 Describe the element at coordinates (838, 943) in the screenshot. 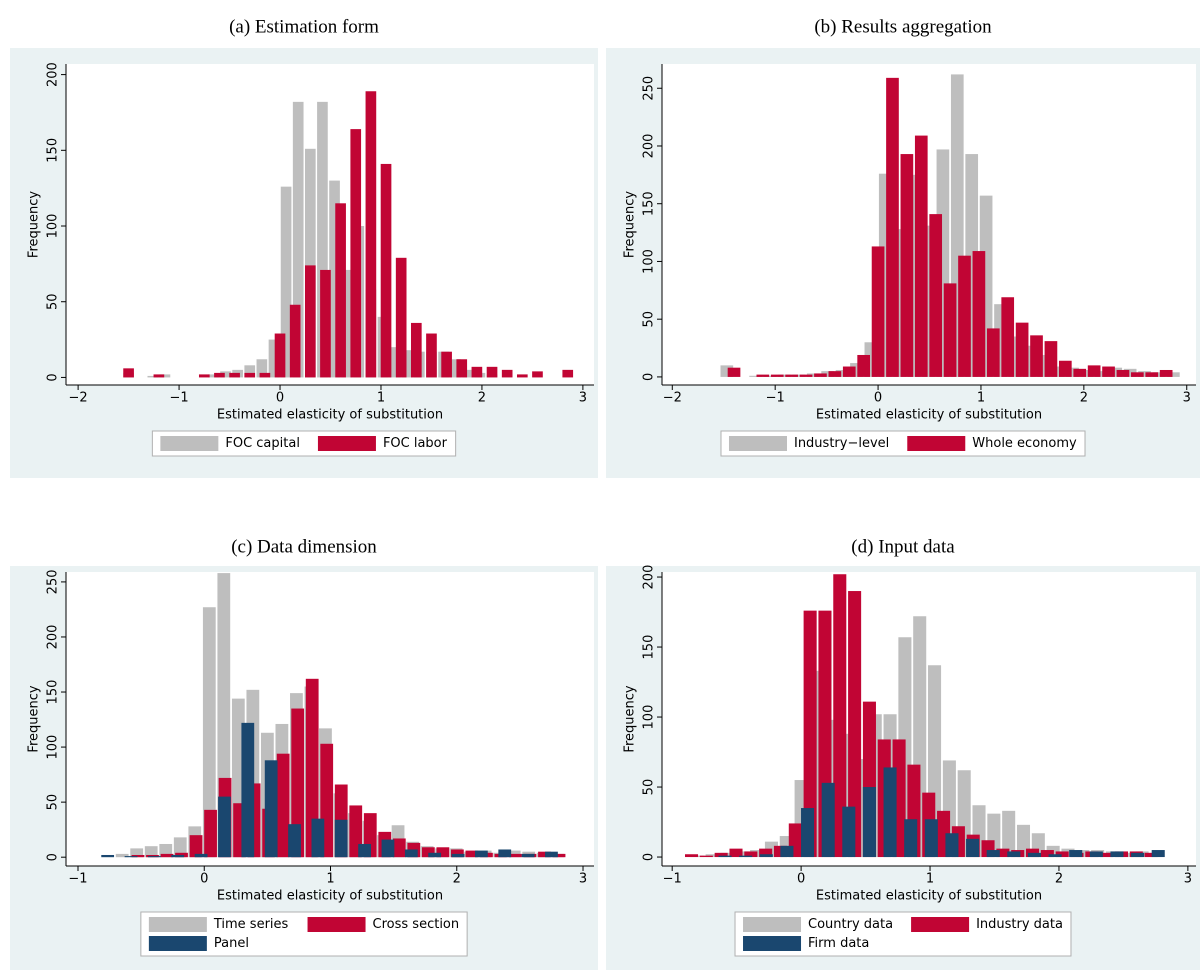

I see `legend-label: Firm data` at that location.